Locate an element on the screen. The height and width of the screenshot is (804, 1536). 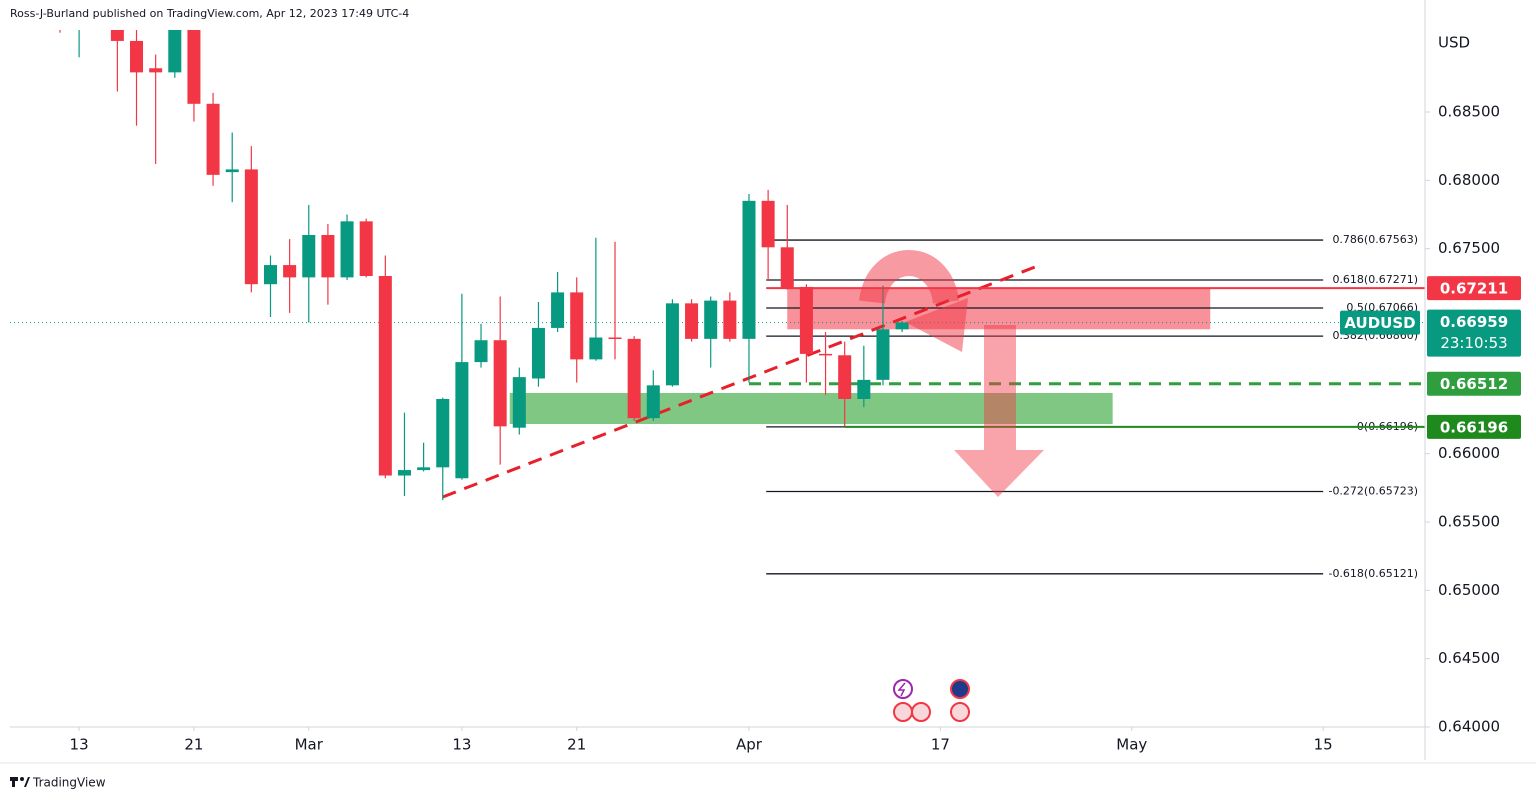
event-icon-glyph is located at coordinates (901, 689).